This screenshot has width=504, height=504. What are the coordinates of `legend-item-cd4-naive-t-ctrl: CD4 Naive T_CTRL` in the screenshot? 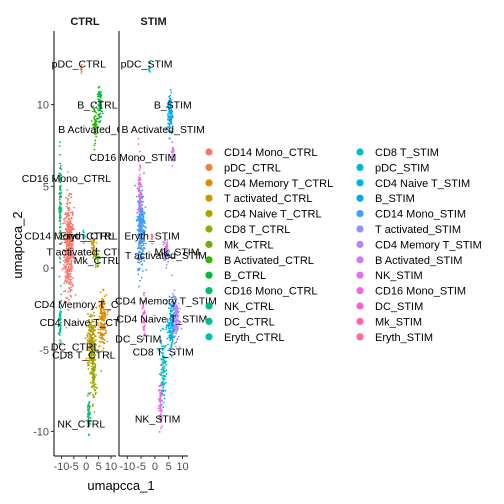 It's located at (263, 215).